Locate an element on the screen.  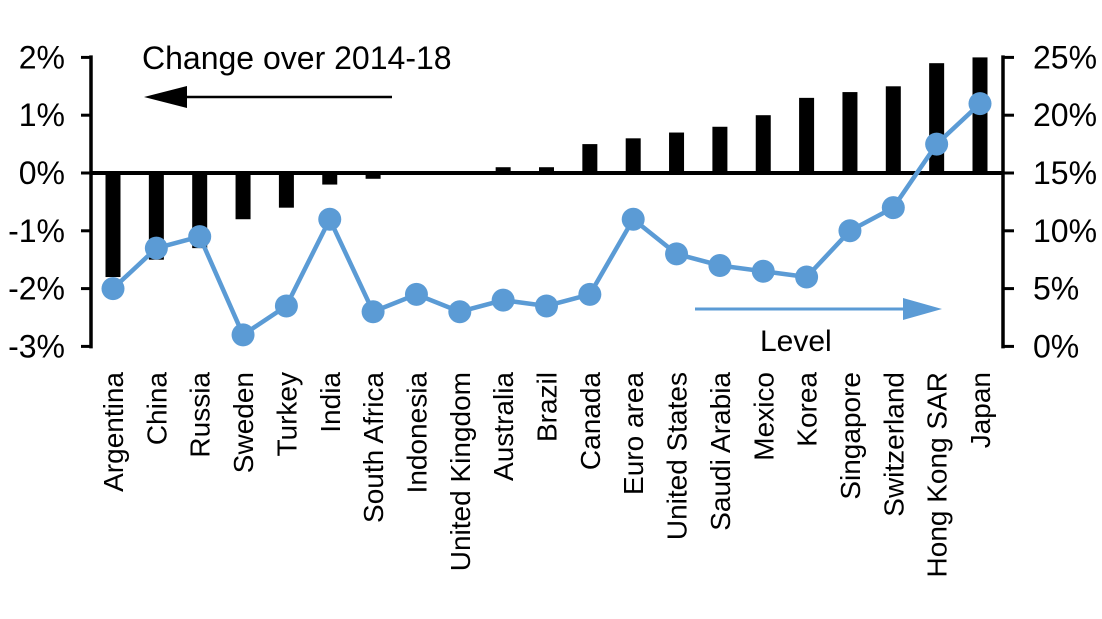
bar-japan is located at coordinates (980, 115).